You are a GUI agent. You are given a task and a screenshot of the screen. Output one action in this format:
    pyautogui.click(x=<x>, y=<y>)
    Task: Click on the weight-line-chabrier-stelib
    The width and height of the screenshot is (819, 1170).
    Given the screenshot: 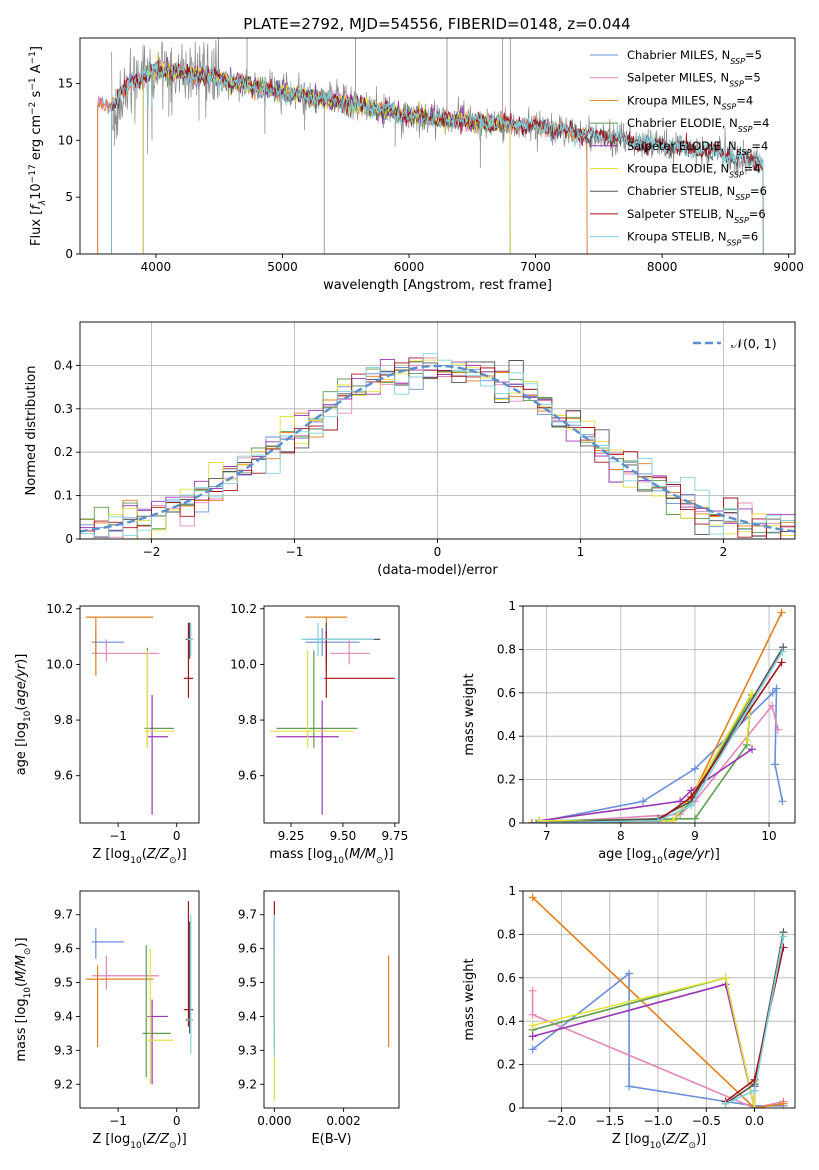 What is the action you would take?
    pyautogui.click(x=659, y=734)
    